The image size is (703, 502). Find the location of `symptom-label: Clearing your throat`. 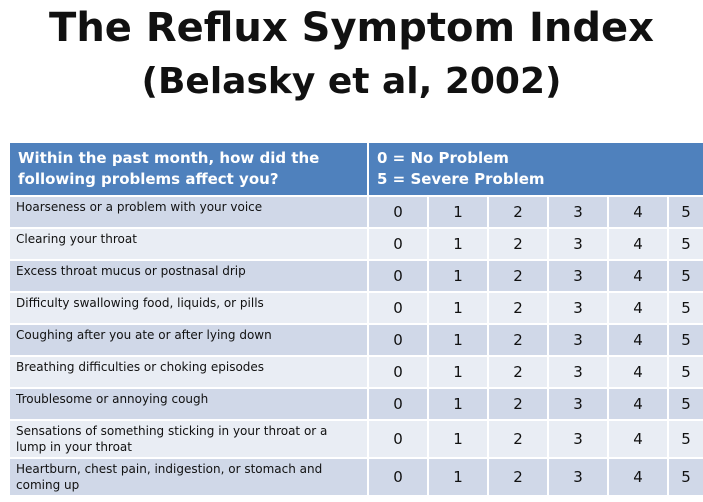

symptom-label: Clearing your throat is located at coordinates (189, 243).